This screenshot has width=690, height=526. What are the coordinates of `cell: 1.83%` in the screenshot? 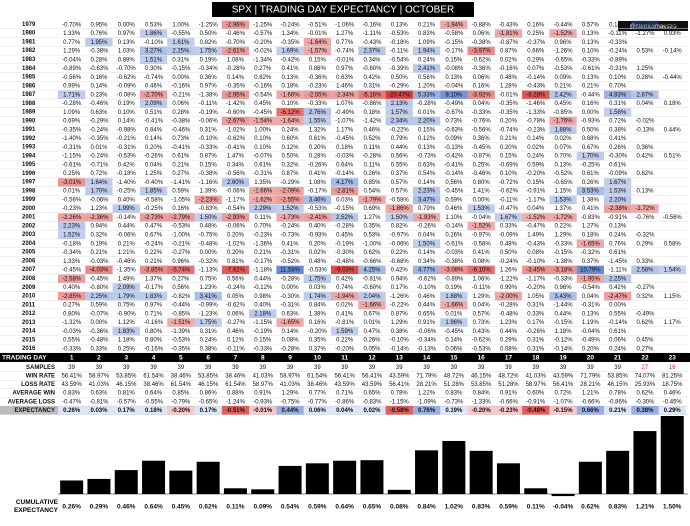 It's located at (154, 297).